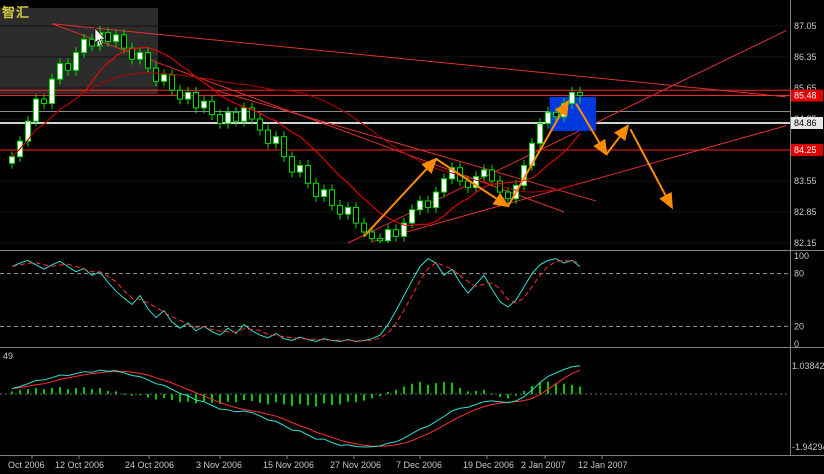 This screenshot has height=474, width=824. What do you see at coordinates (805, 57) in the screenshot?
I see `price-axis-label: 86.35` at bounding box center [805, 57].